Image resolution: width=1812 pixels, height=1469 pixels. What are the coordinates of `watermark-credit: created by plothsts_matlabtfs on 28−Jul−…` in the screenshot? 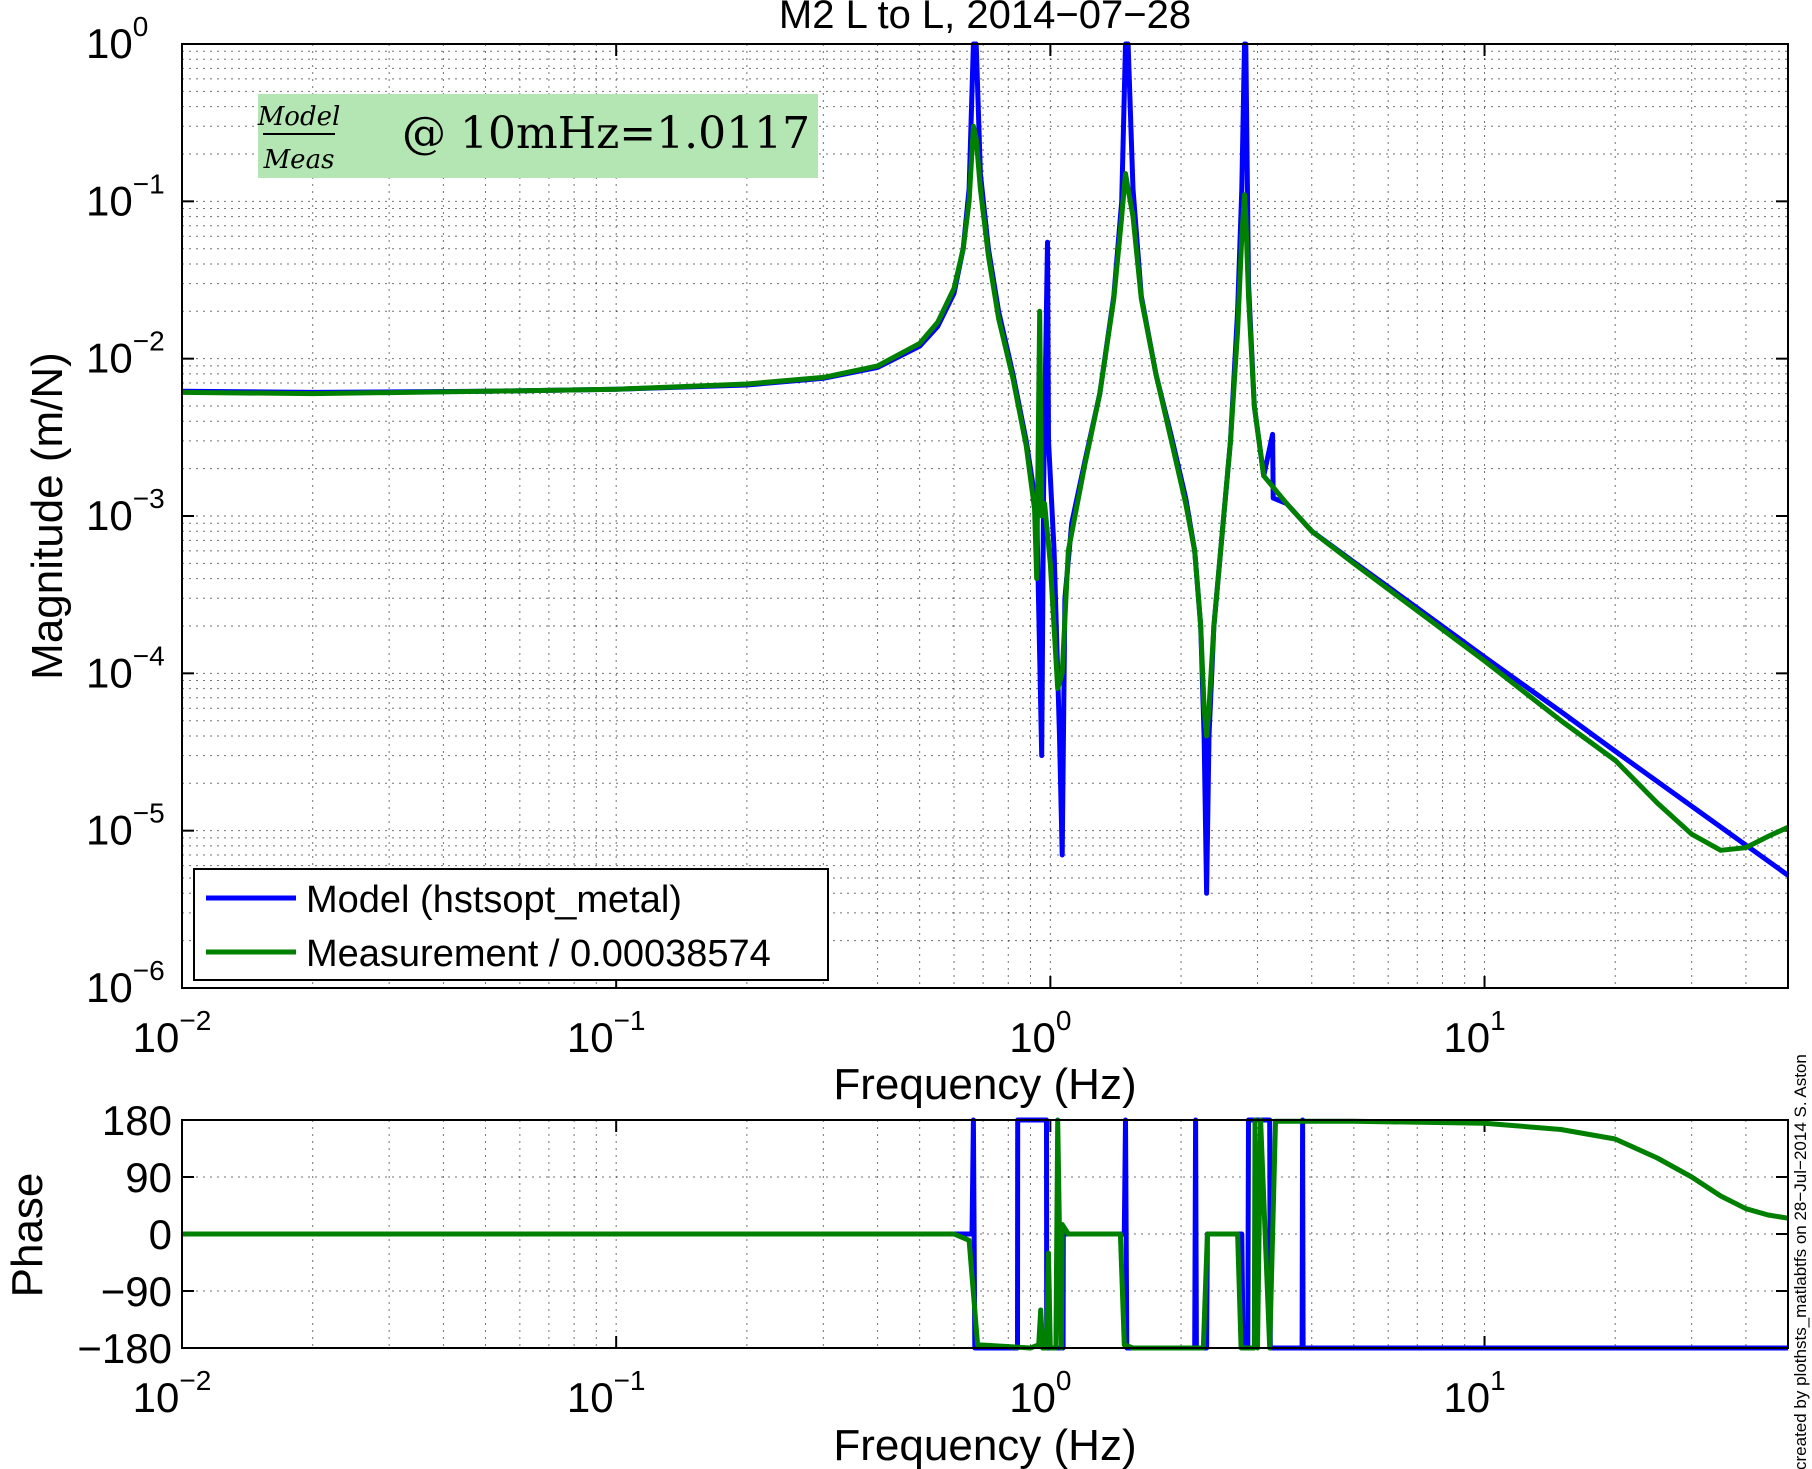 It's located at (1800, 1261).